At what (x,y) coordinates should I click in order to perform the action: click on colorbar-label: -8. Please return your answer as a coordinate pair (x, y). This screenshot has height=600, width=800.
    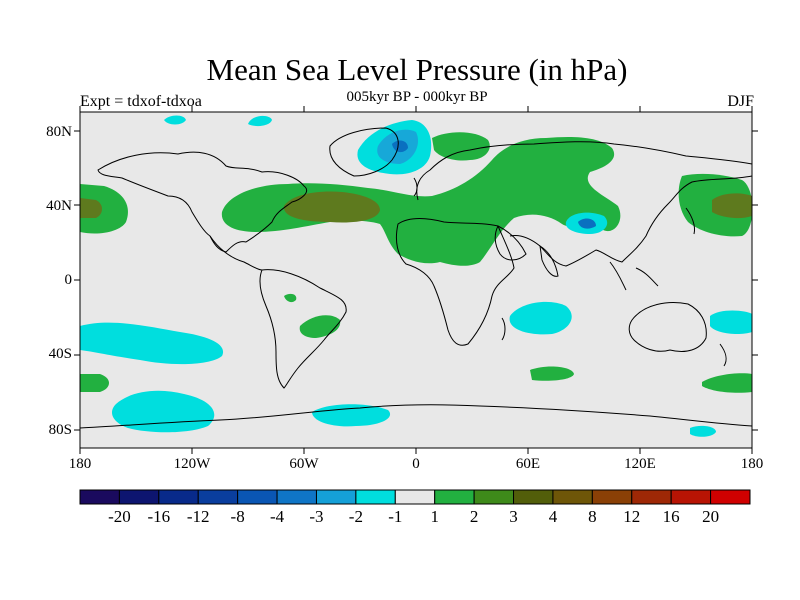
    Looking at the image, I should click on (237, 516).